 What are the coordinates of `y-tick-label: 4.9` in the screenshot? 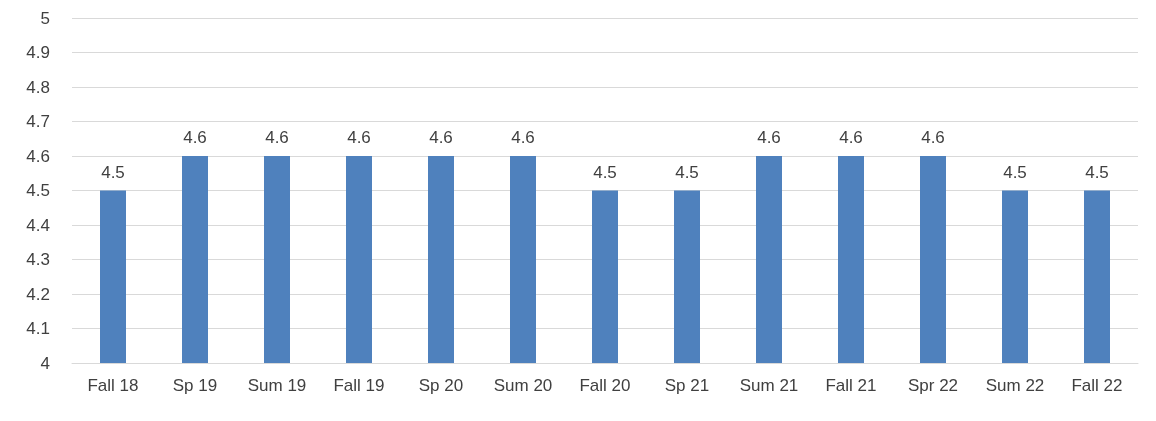 It's located at (38, 52).